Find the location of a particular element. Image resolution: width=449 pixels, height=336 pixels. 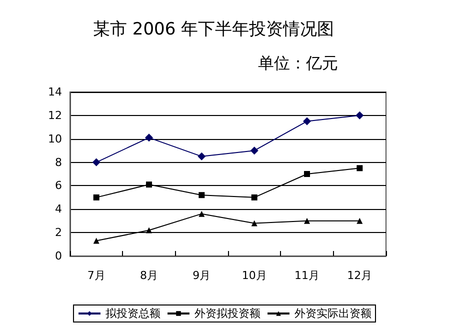

legend-label: 外资实际出资额 is located at coordinates (333, 313).